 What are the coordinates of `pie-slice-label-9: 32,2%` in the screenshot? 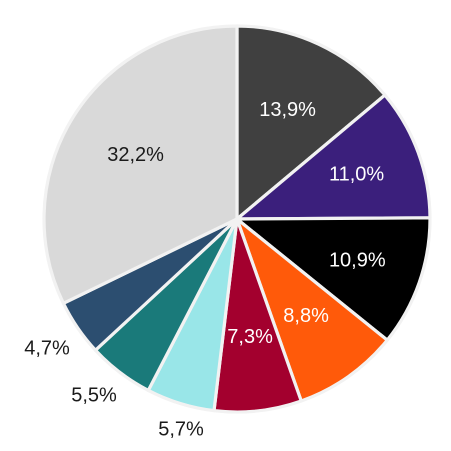 It's located at (135, 155).